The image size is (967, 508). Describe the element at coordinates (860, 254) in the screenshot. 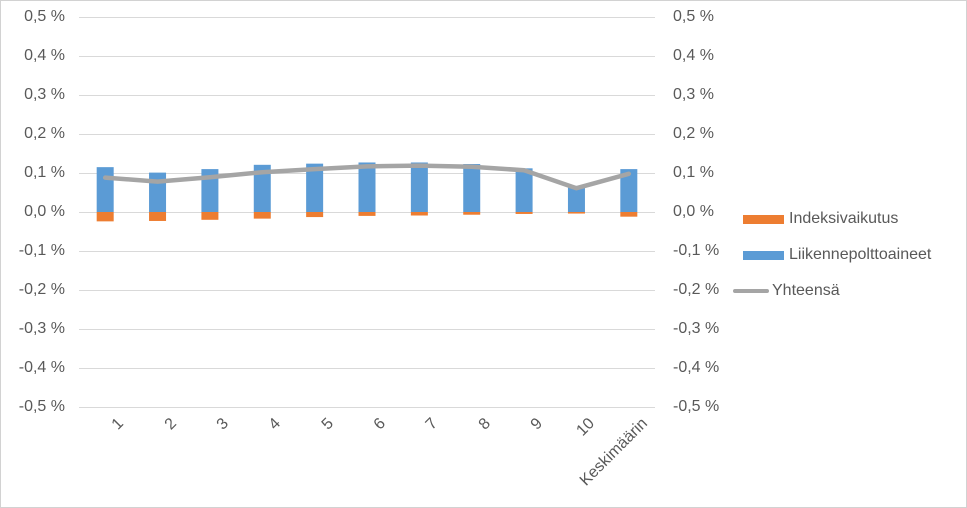

I see `legend-label-liikennepolttoaineet: Liikennepolttoaineet` at that location.